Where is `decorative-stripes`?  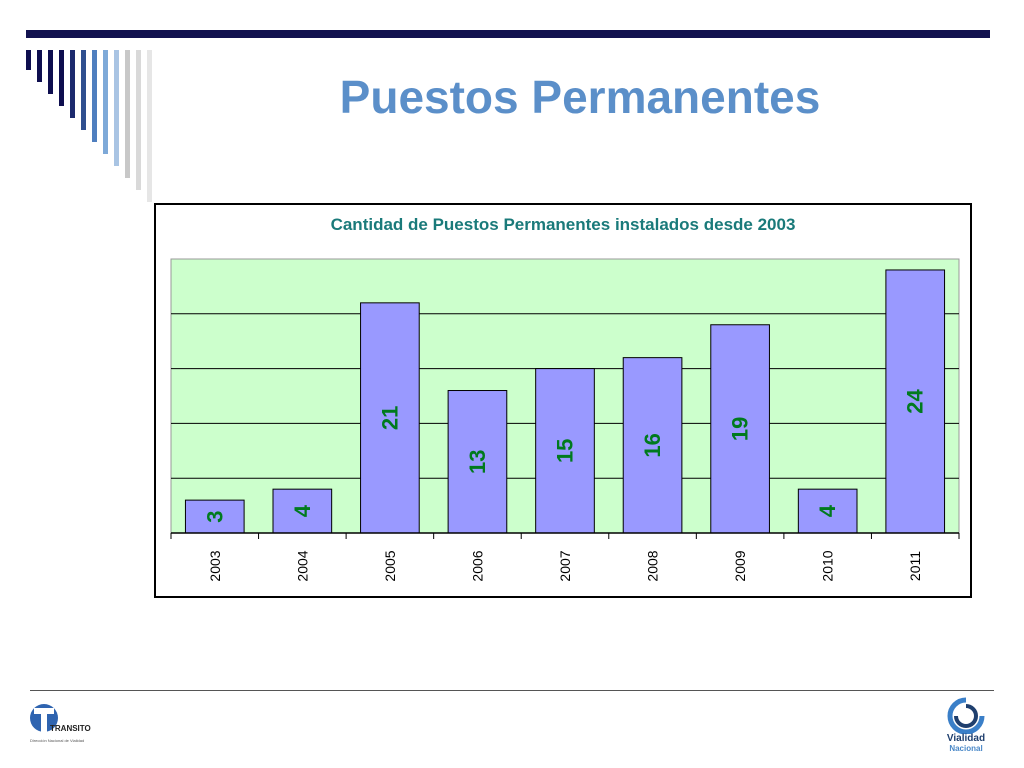 decorative-stripes is located at coordinates (101, 130).